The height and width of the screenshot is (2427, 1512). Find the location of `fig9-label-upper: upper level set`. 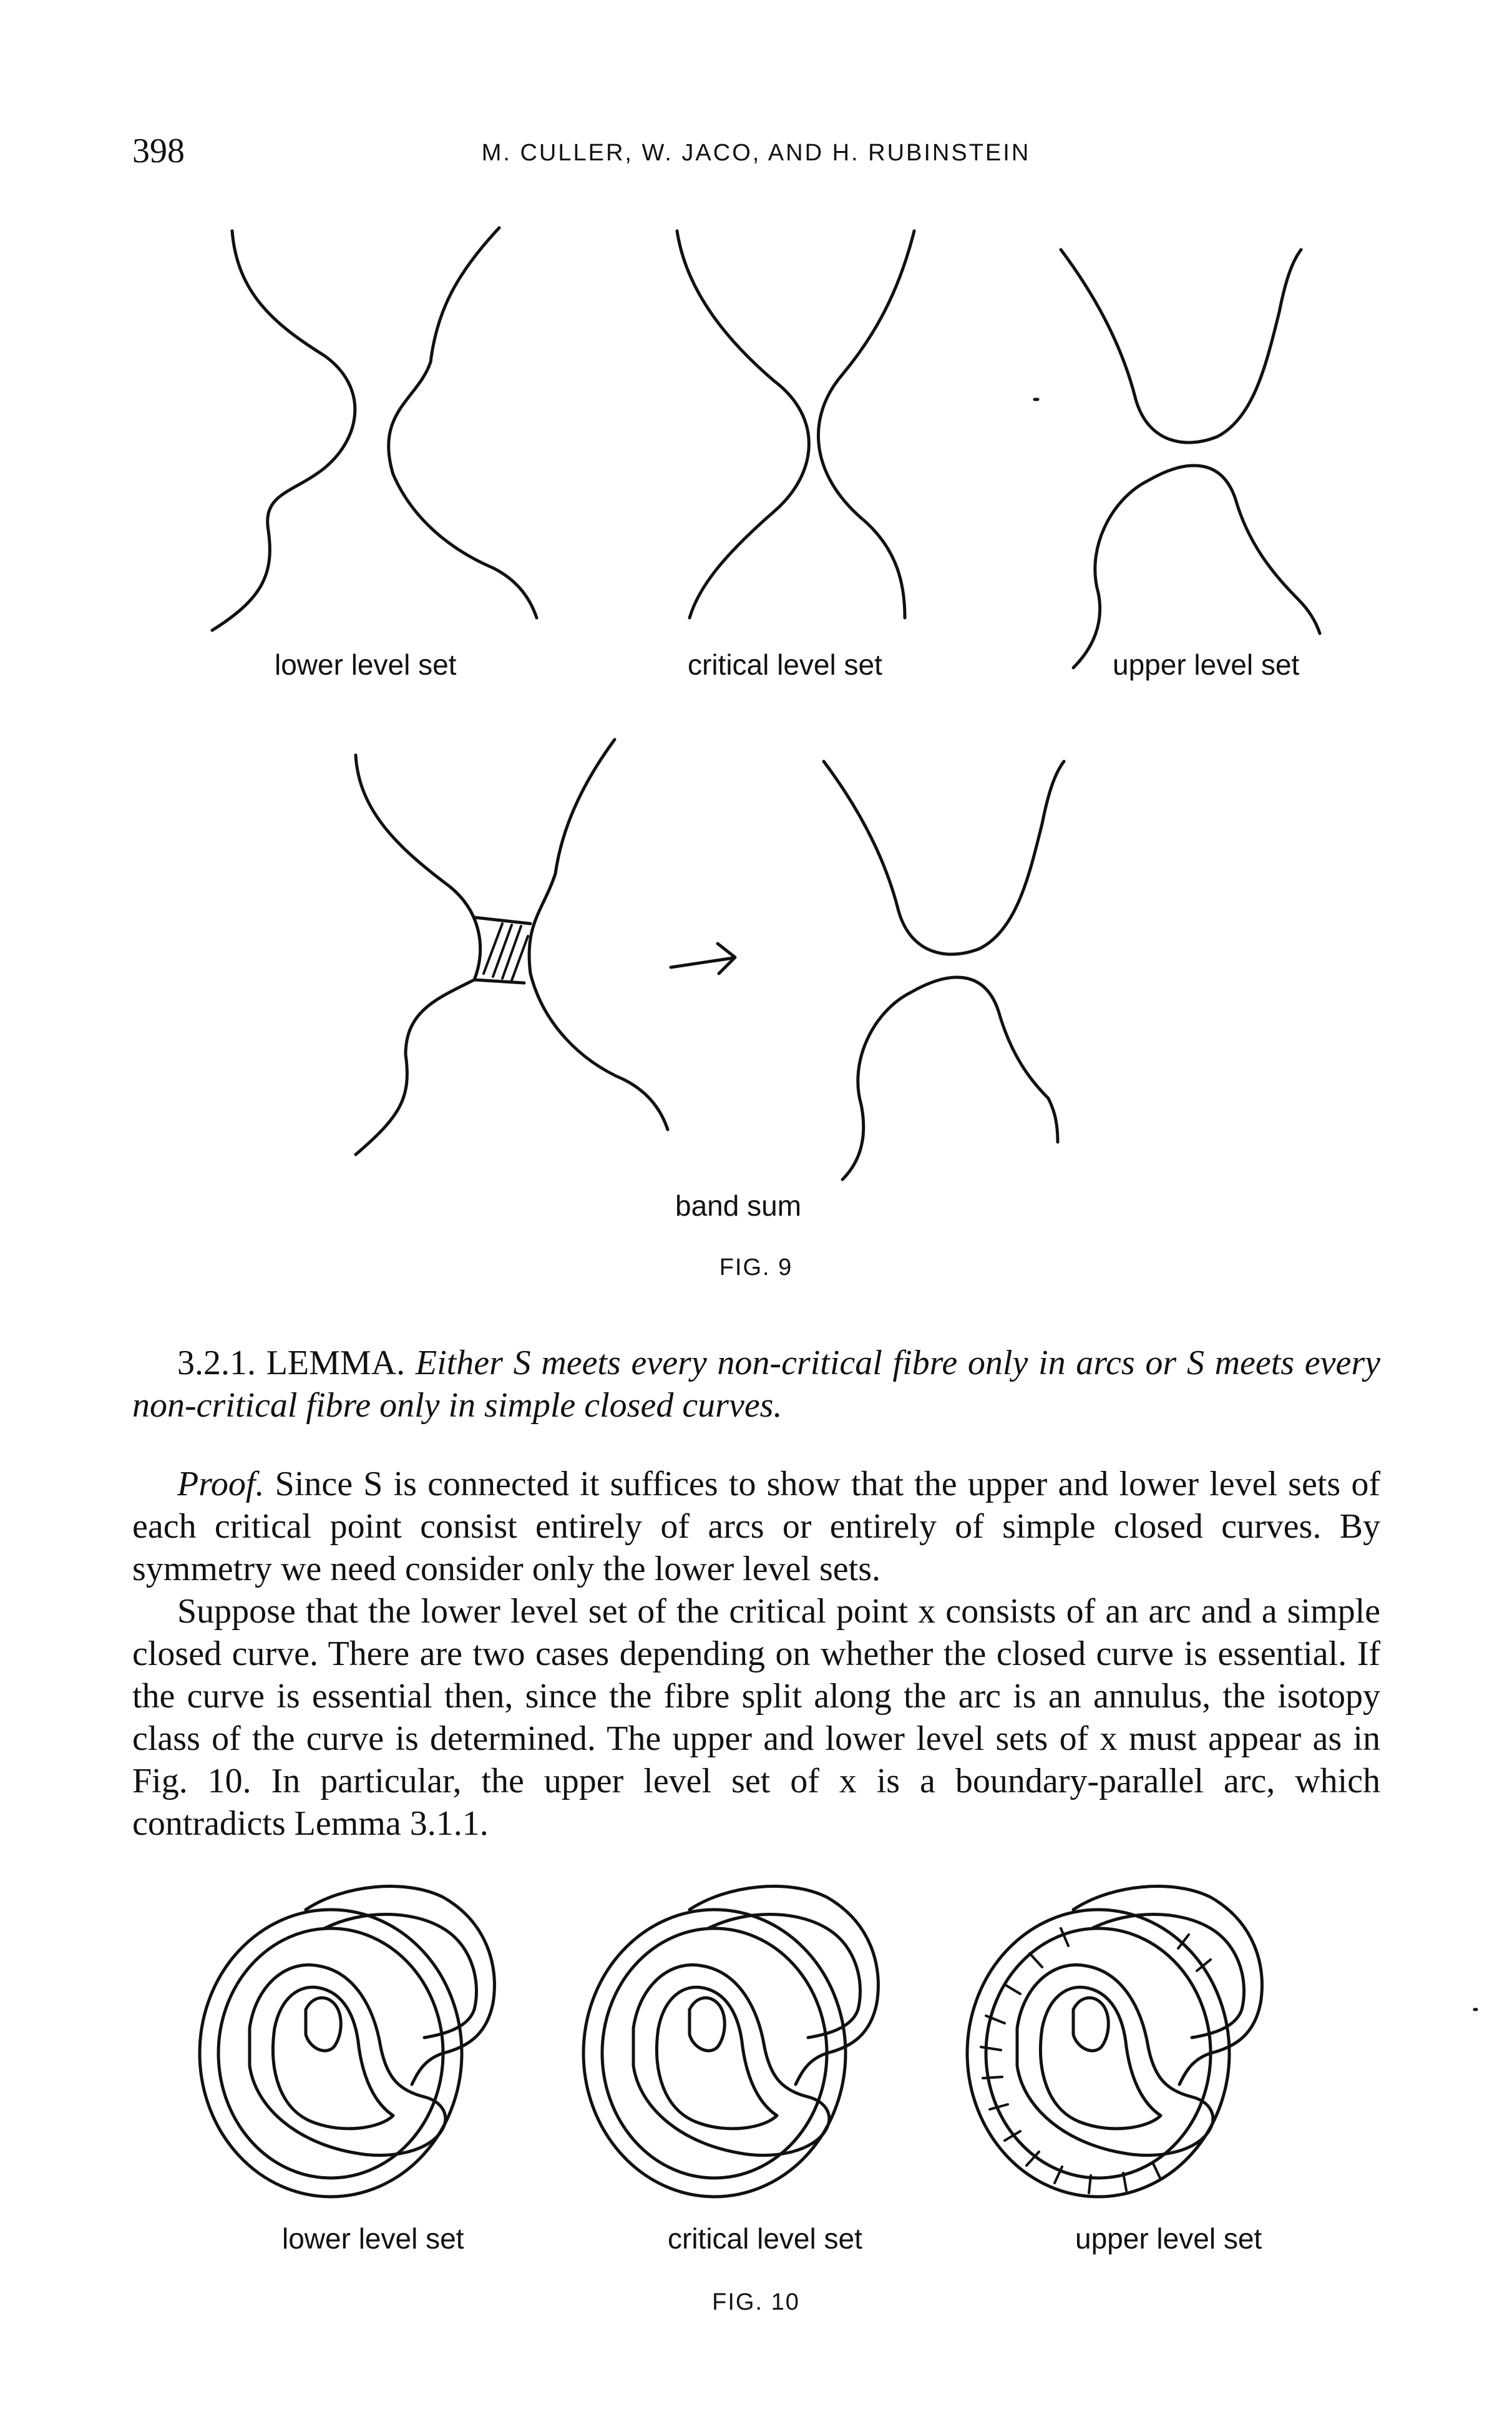

fig9-label-upper: upper level set is located at coordinates (1206, 664).